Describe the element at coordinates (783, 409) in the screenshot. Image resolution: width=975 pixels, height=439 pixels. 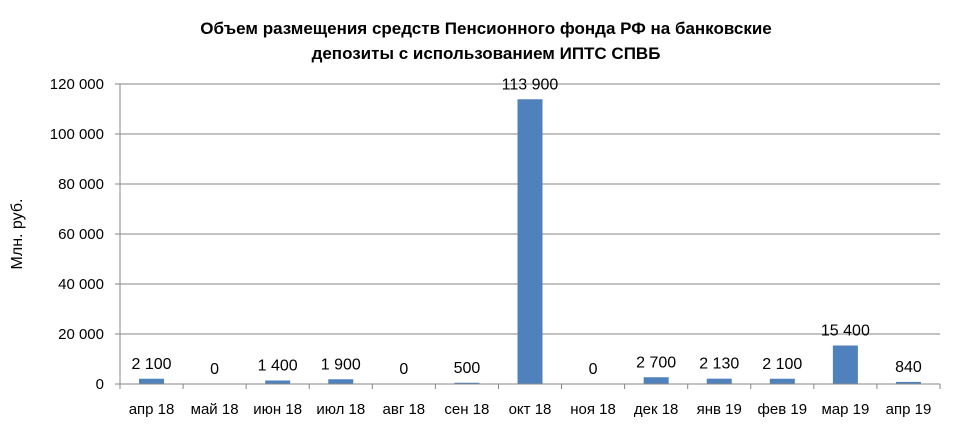
I see `x-tick-label: фев 19` at that location.